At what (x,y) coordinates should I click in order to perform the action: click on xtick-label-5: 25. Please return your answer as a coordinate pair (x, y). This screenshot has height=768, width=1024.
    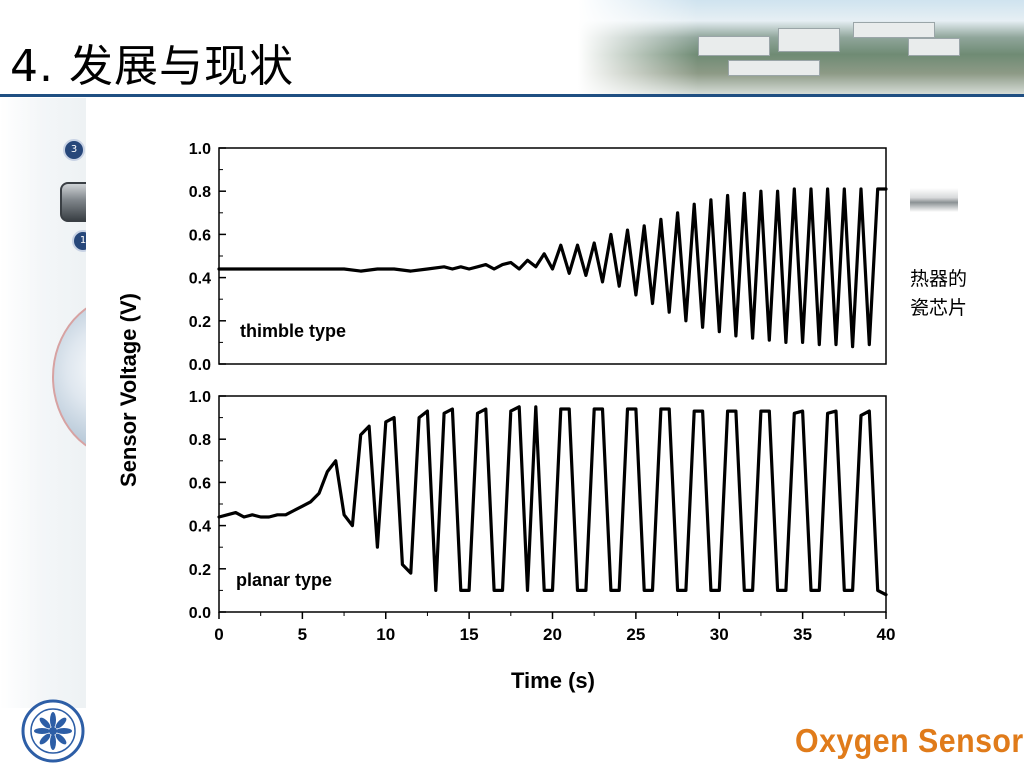
    Looking at the image, I should click on (635, 634).